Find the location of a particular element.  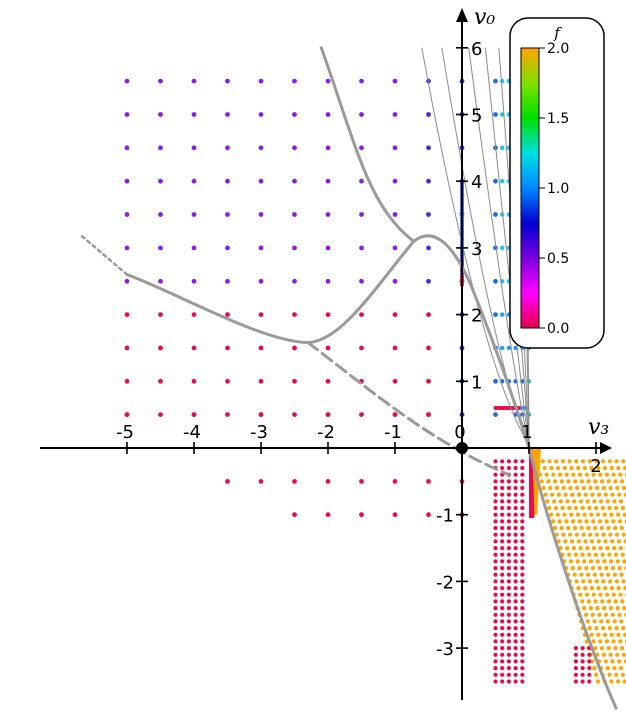

colorbar-tick-label: 2.0 is located at coordinates (558, 49).